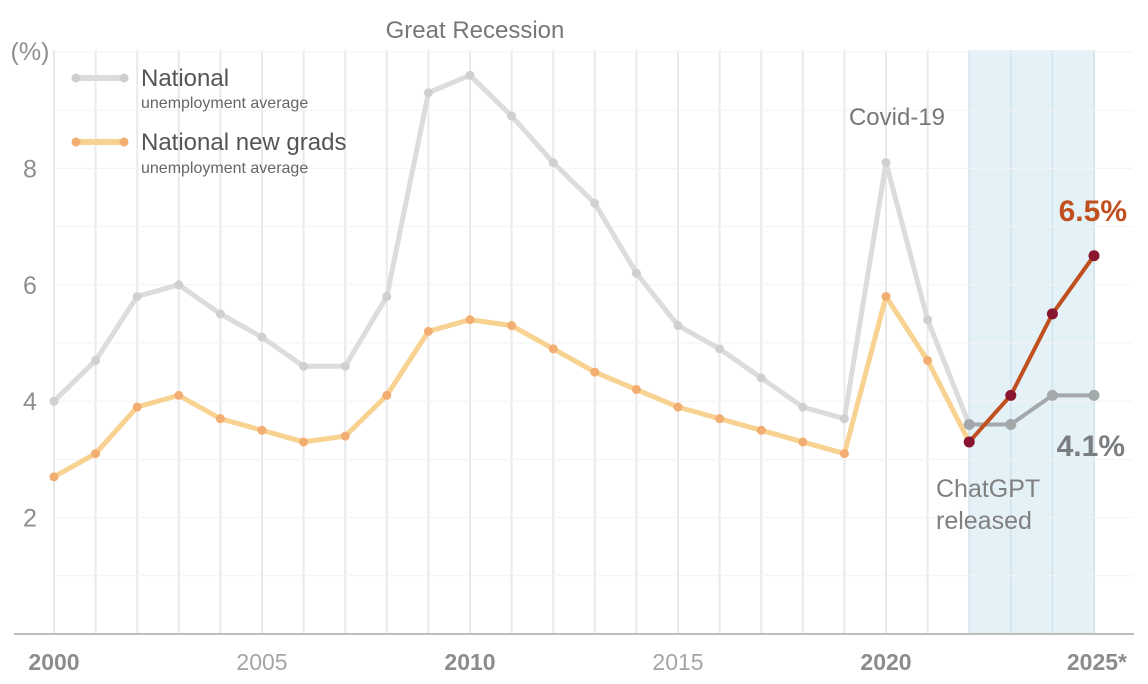  I want to click on chatgpt-era-shading, so click(1031, 342).